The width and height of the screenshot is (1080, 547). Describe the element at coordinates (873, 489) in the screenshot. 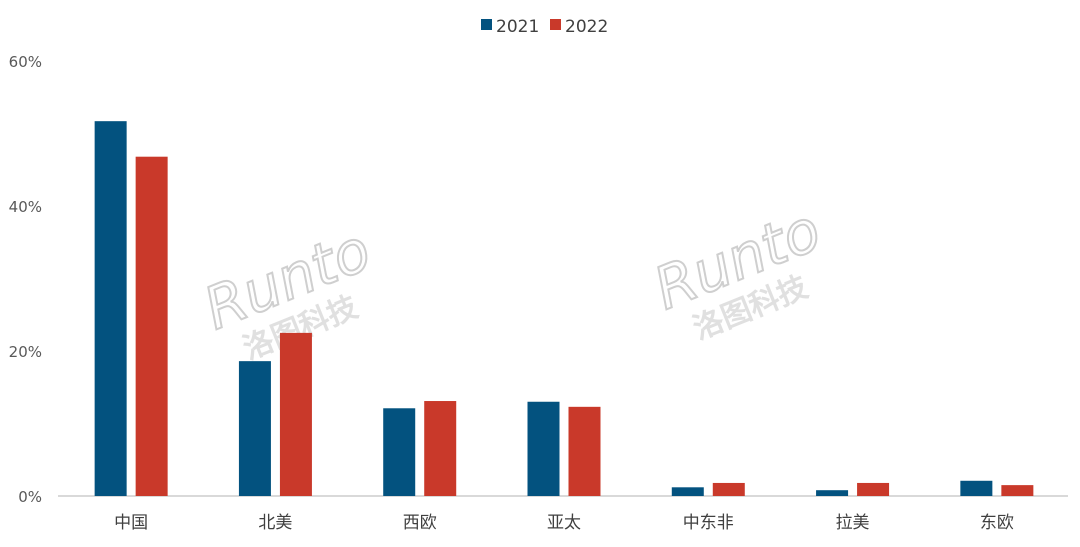

I see `bar-2022-拉美` at that location.